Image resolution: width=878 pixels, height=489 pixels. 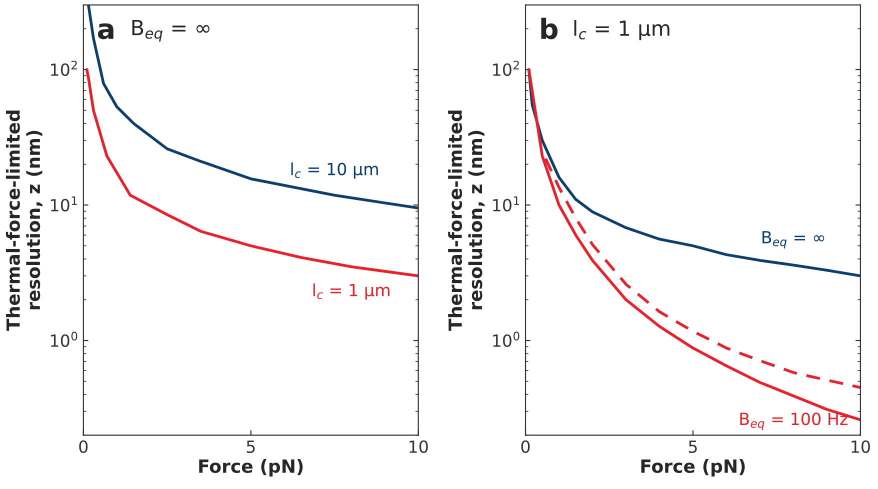 I want to click on chart-title: a, so click(x=106, y=31).